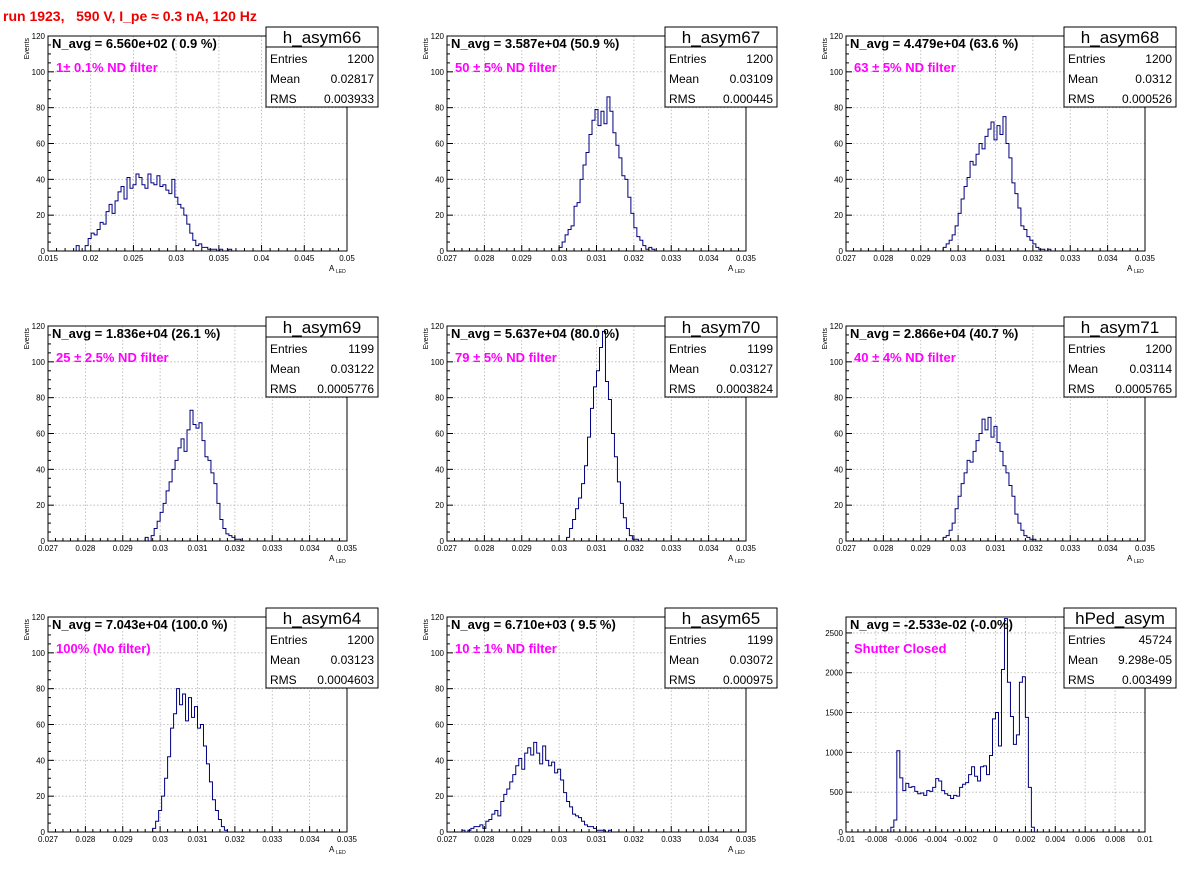 The image size is (1196, 872). Describe the element at coordinates (744, 389) in the screenshot. I see `stats-value: 0.0003824` at that location.